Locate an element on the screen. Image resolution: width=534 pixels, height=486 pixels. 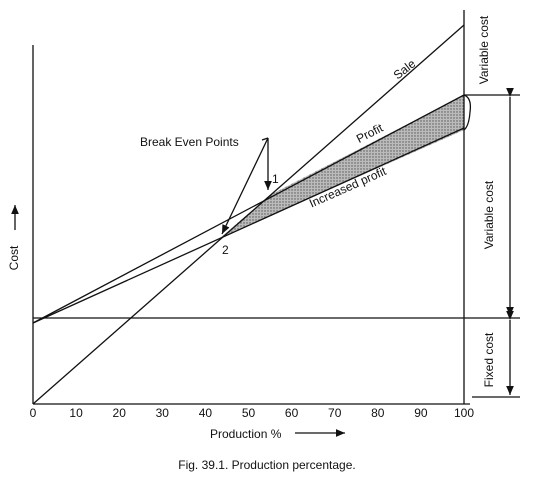
x-tick-label: 70 is located at coordinates (335, 413).